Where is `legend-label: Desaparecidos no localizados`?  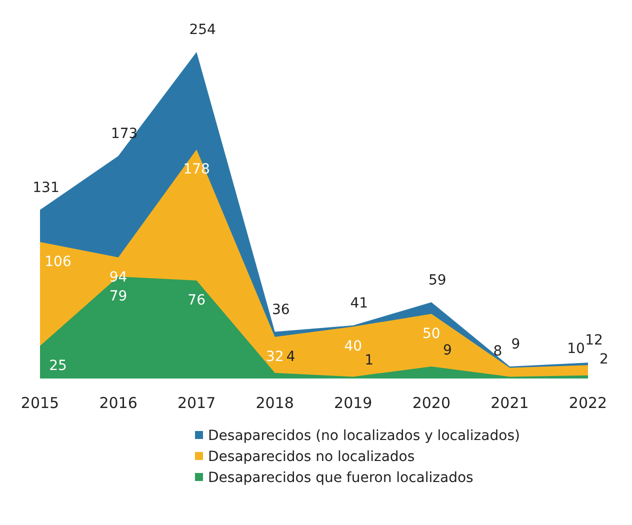 legend-label: Desaparecidos no localizados is located at coordinates (311, 457).